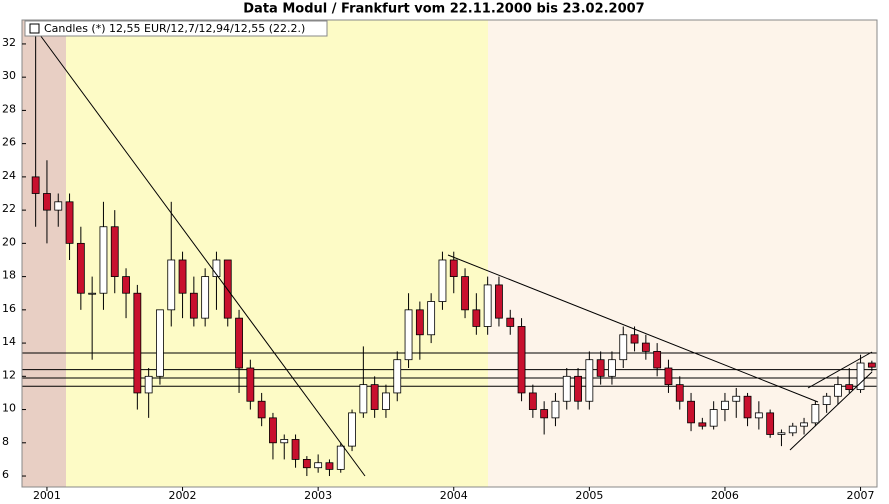  I want to click on y-tick-label: 22, so click(9, 208).